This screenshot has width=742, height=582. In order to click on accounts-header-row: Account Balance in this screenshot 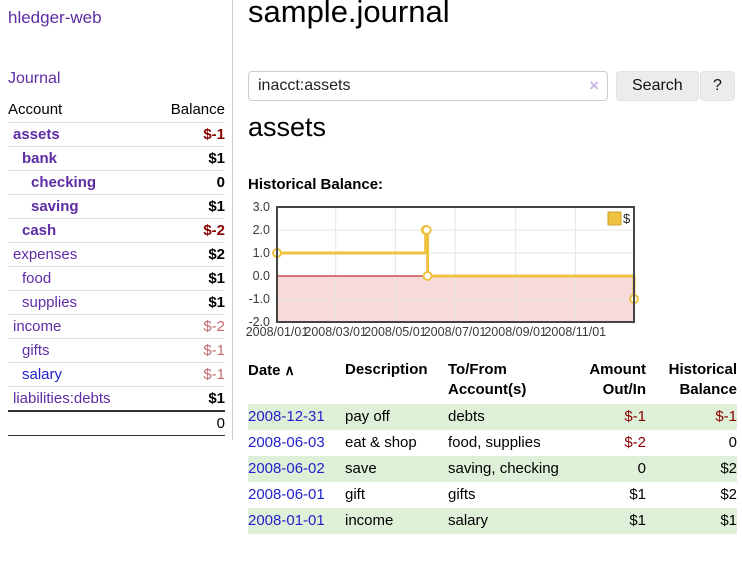, I will do `click(116, 110)`.